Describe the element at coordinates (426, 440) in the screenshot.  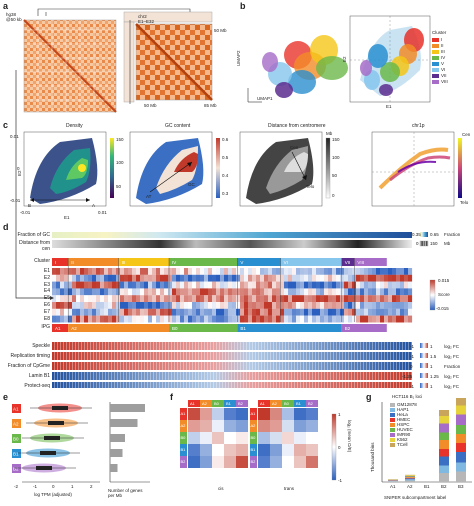
I see `panel-g-graphics` at that location.